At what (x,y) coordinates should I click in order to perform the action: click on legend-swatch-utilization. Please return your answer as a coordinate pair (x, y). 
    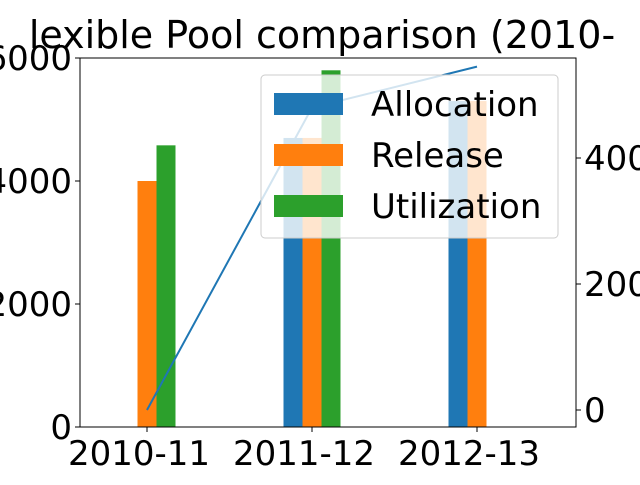
    Looking at the image, I should click on (308, 206).